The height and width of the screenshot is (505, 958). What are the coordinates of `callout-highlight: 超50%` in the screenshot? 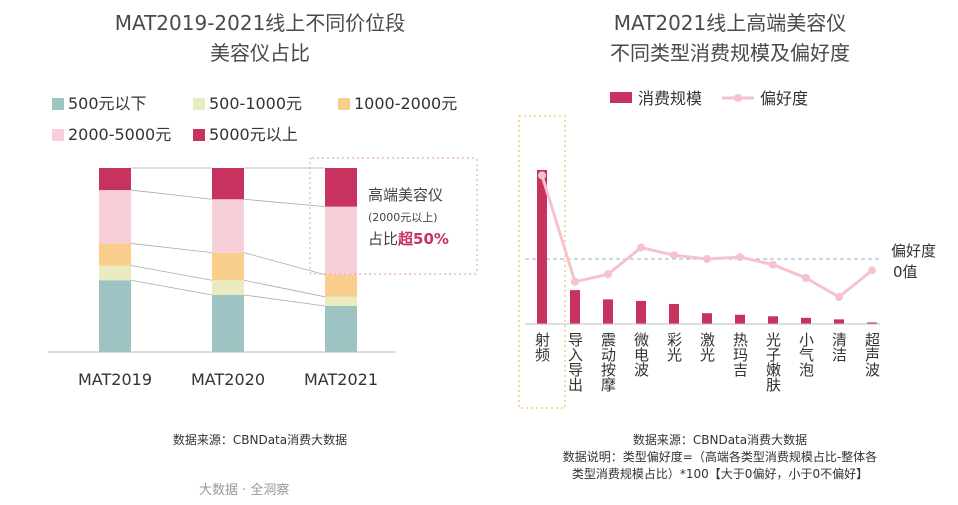 It's located at (423, 239).